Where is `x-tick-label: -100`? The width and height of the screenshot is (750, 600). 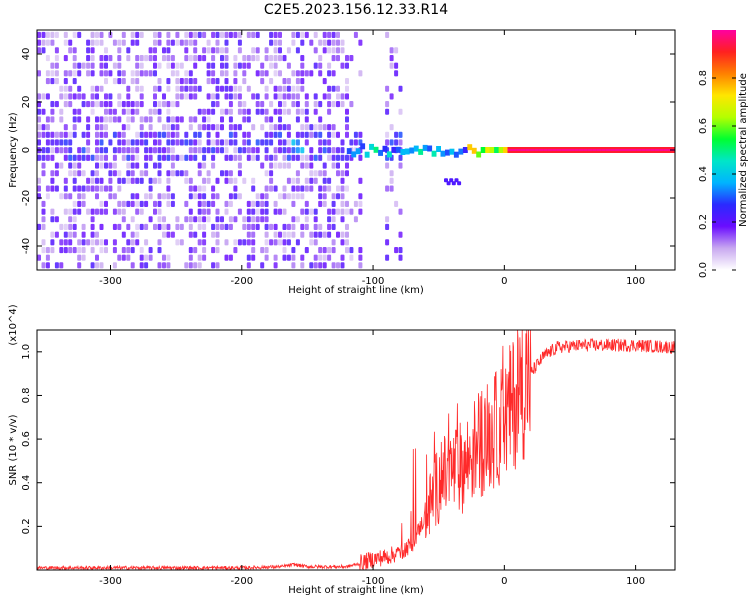
x-tick-label: -100 is located at coordinates (373, 581).